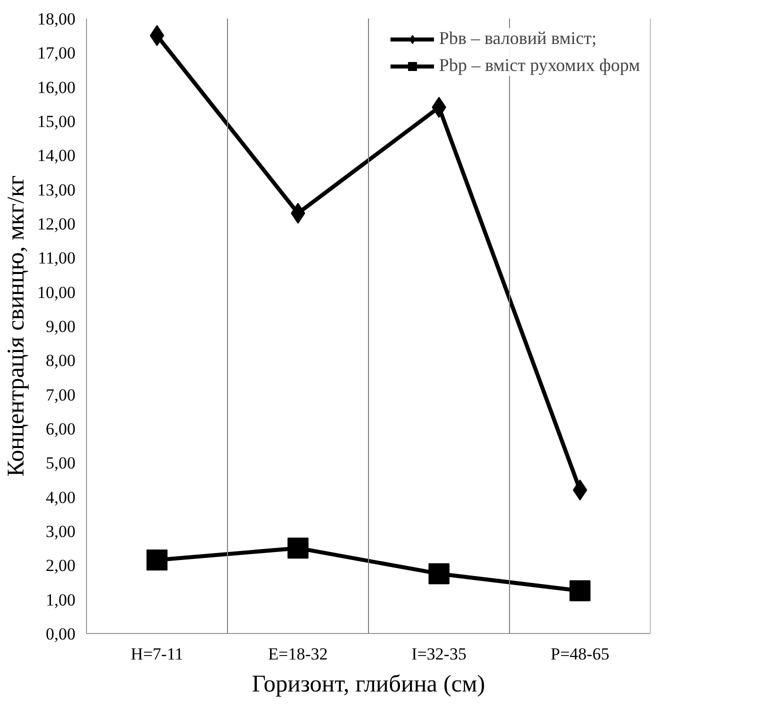 The height and width of the screenshot is (708, 777). Describe the element at coordinates (57, 258) in the screenshot. I see `y-tick-label: 11,00` at that location.